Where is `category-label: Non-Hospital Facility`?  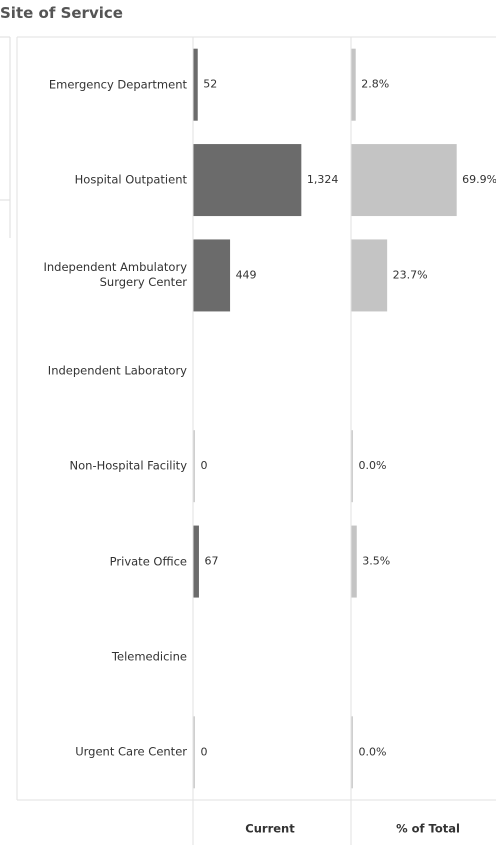
category-label: Non-Hospital Facility is located at coordinates (128, 465).